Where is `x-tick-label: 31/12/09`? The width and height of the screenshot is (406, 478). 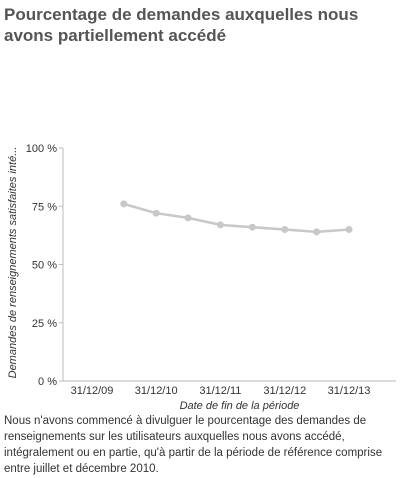 x-tick-label: 31/12/09 is located at coordinates (92, 391).